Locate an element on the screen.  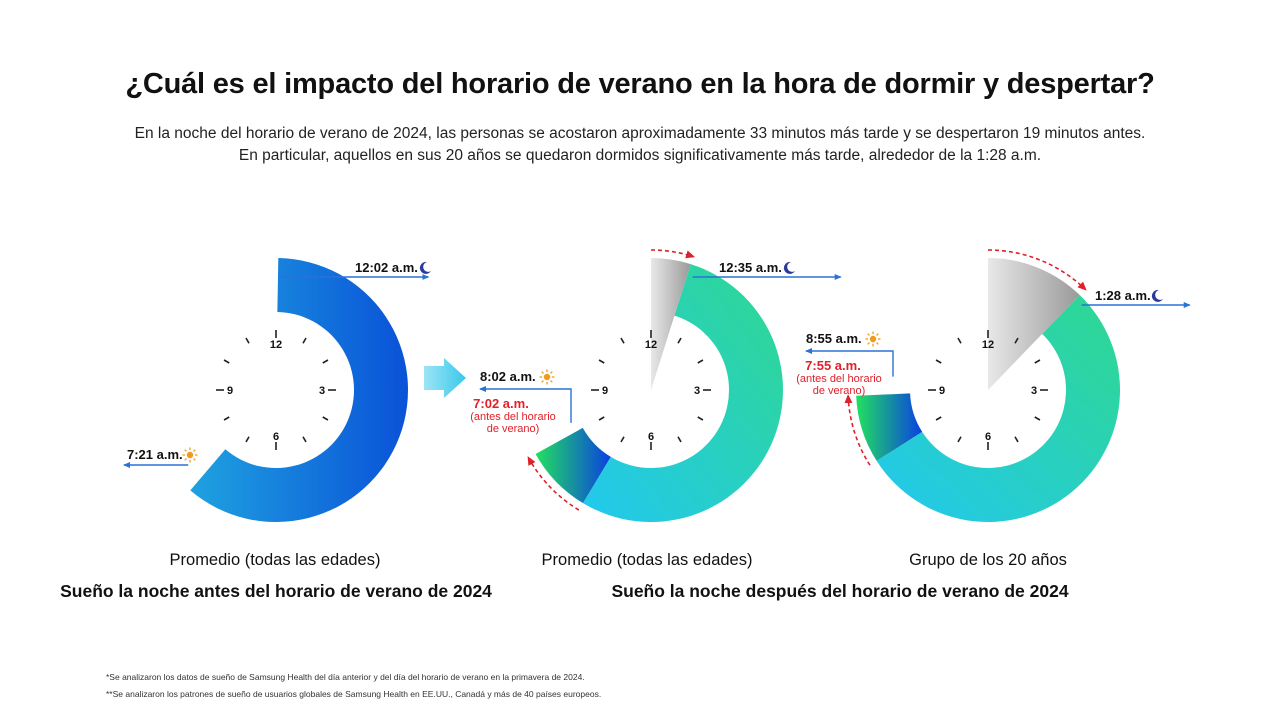
chart-1-dial-label-9: 9 is located at coordinates (230, 391).